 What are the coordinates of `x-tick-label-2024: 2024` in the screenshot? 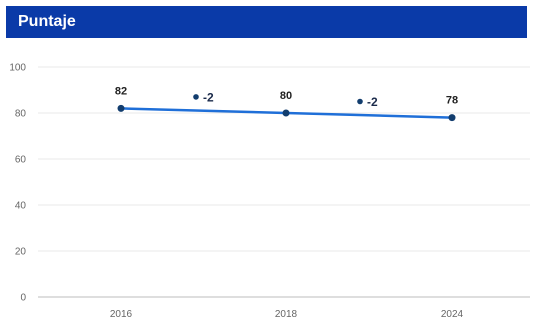 It's located at (452, 314).